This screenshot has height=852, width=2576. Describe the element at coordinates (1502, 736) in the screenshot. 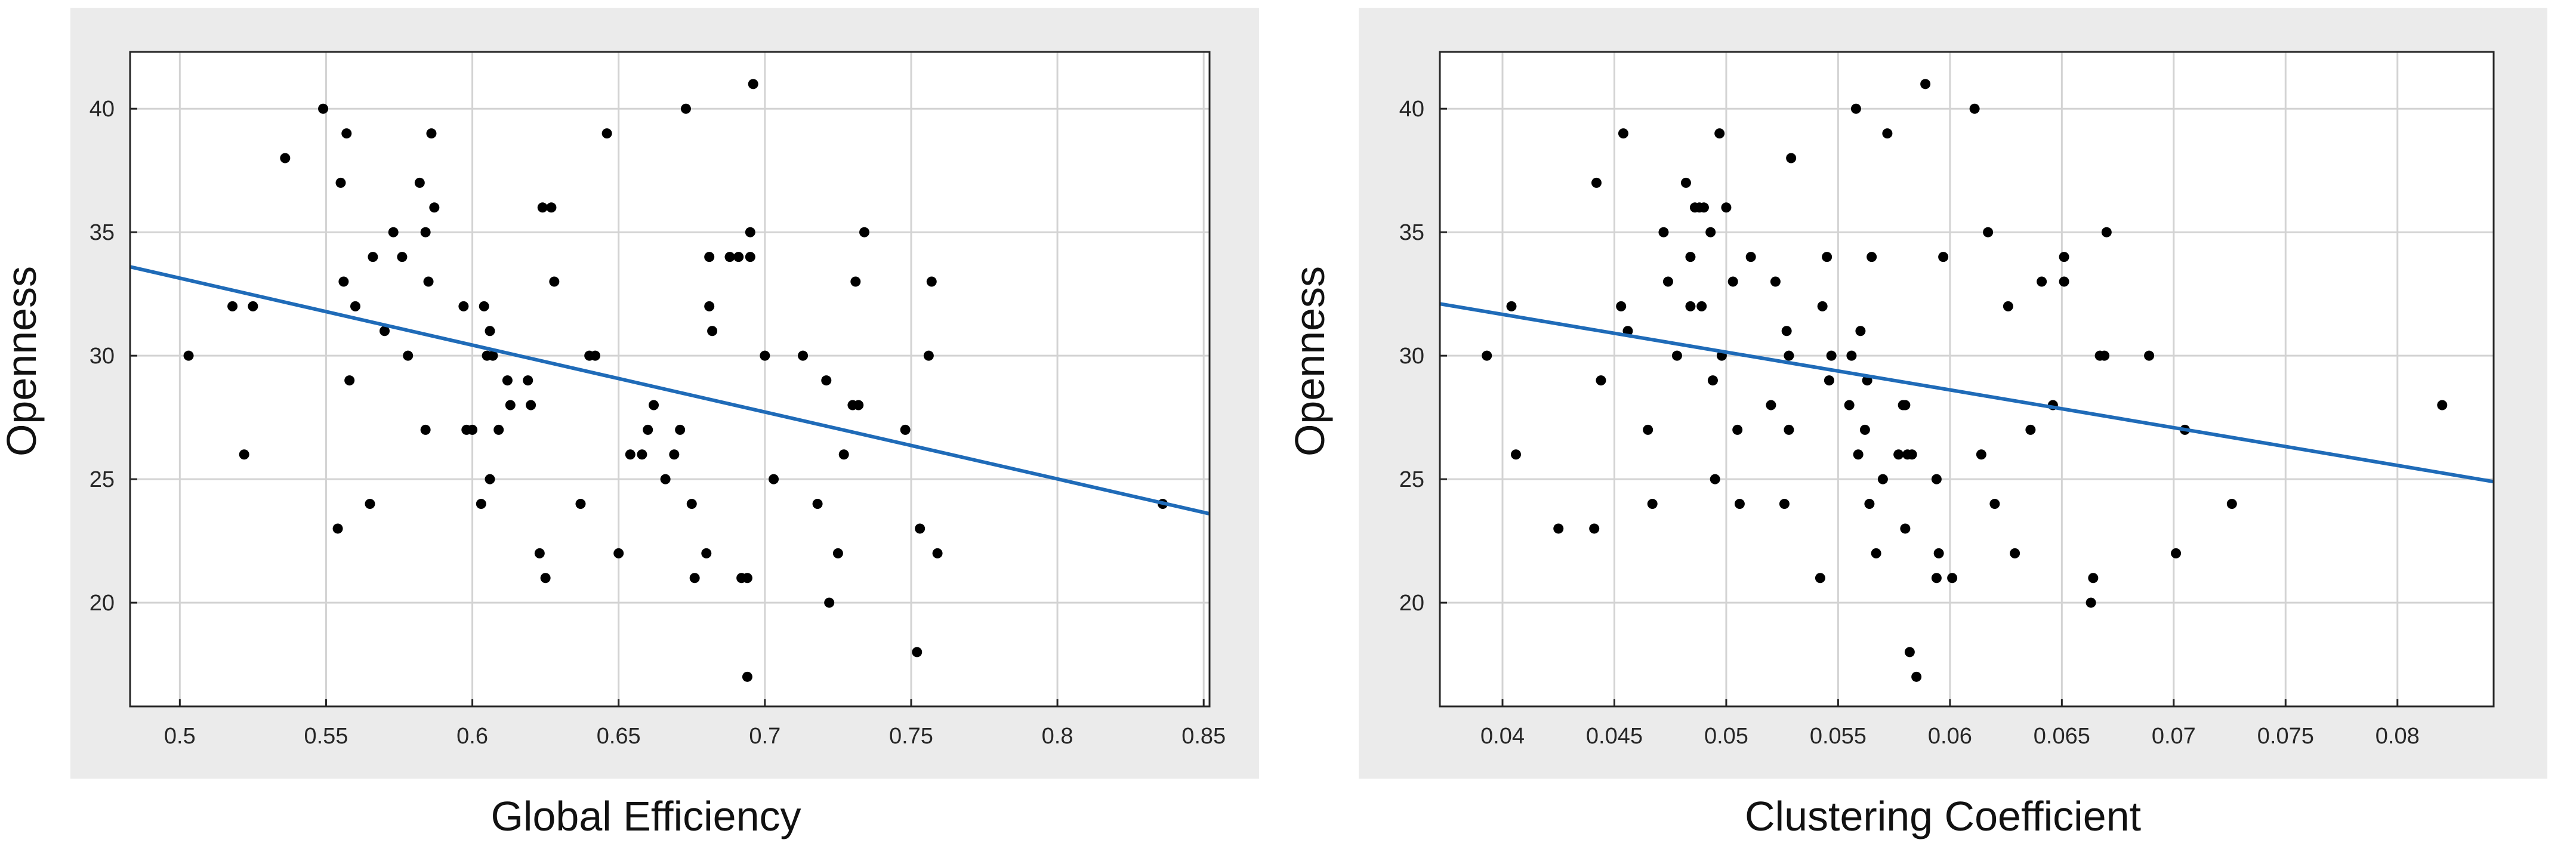

I see `x-tick-label: 0.04` at that location.